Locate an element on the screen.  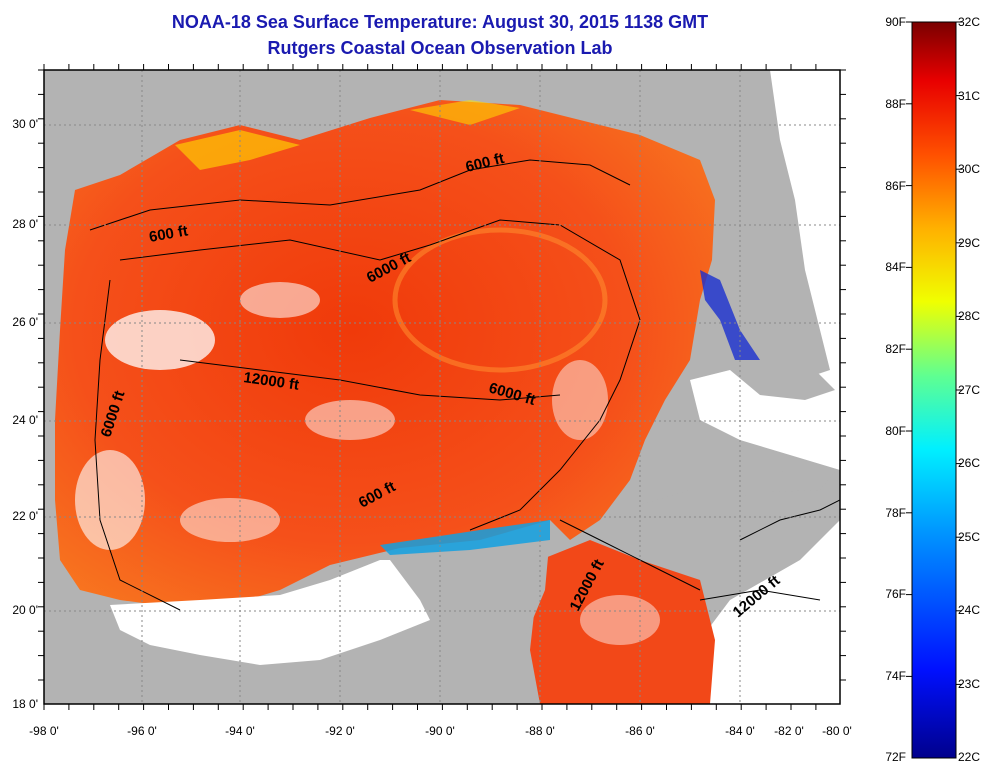
lat-label: 24 0' is located at coordinates (25, 420).